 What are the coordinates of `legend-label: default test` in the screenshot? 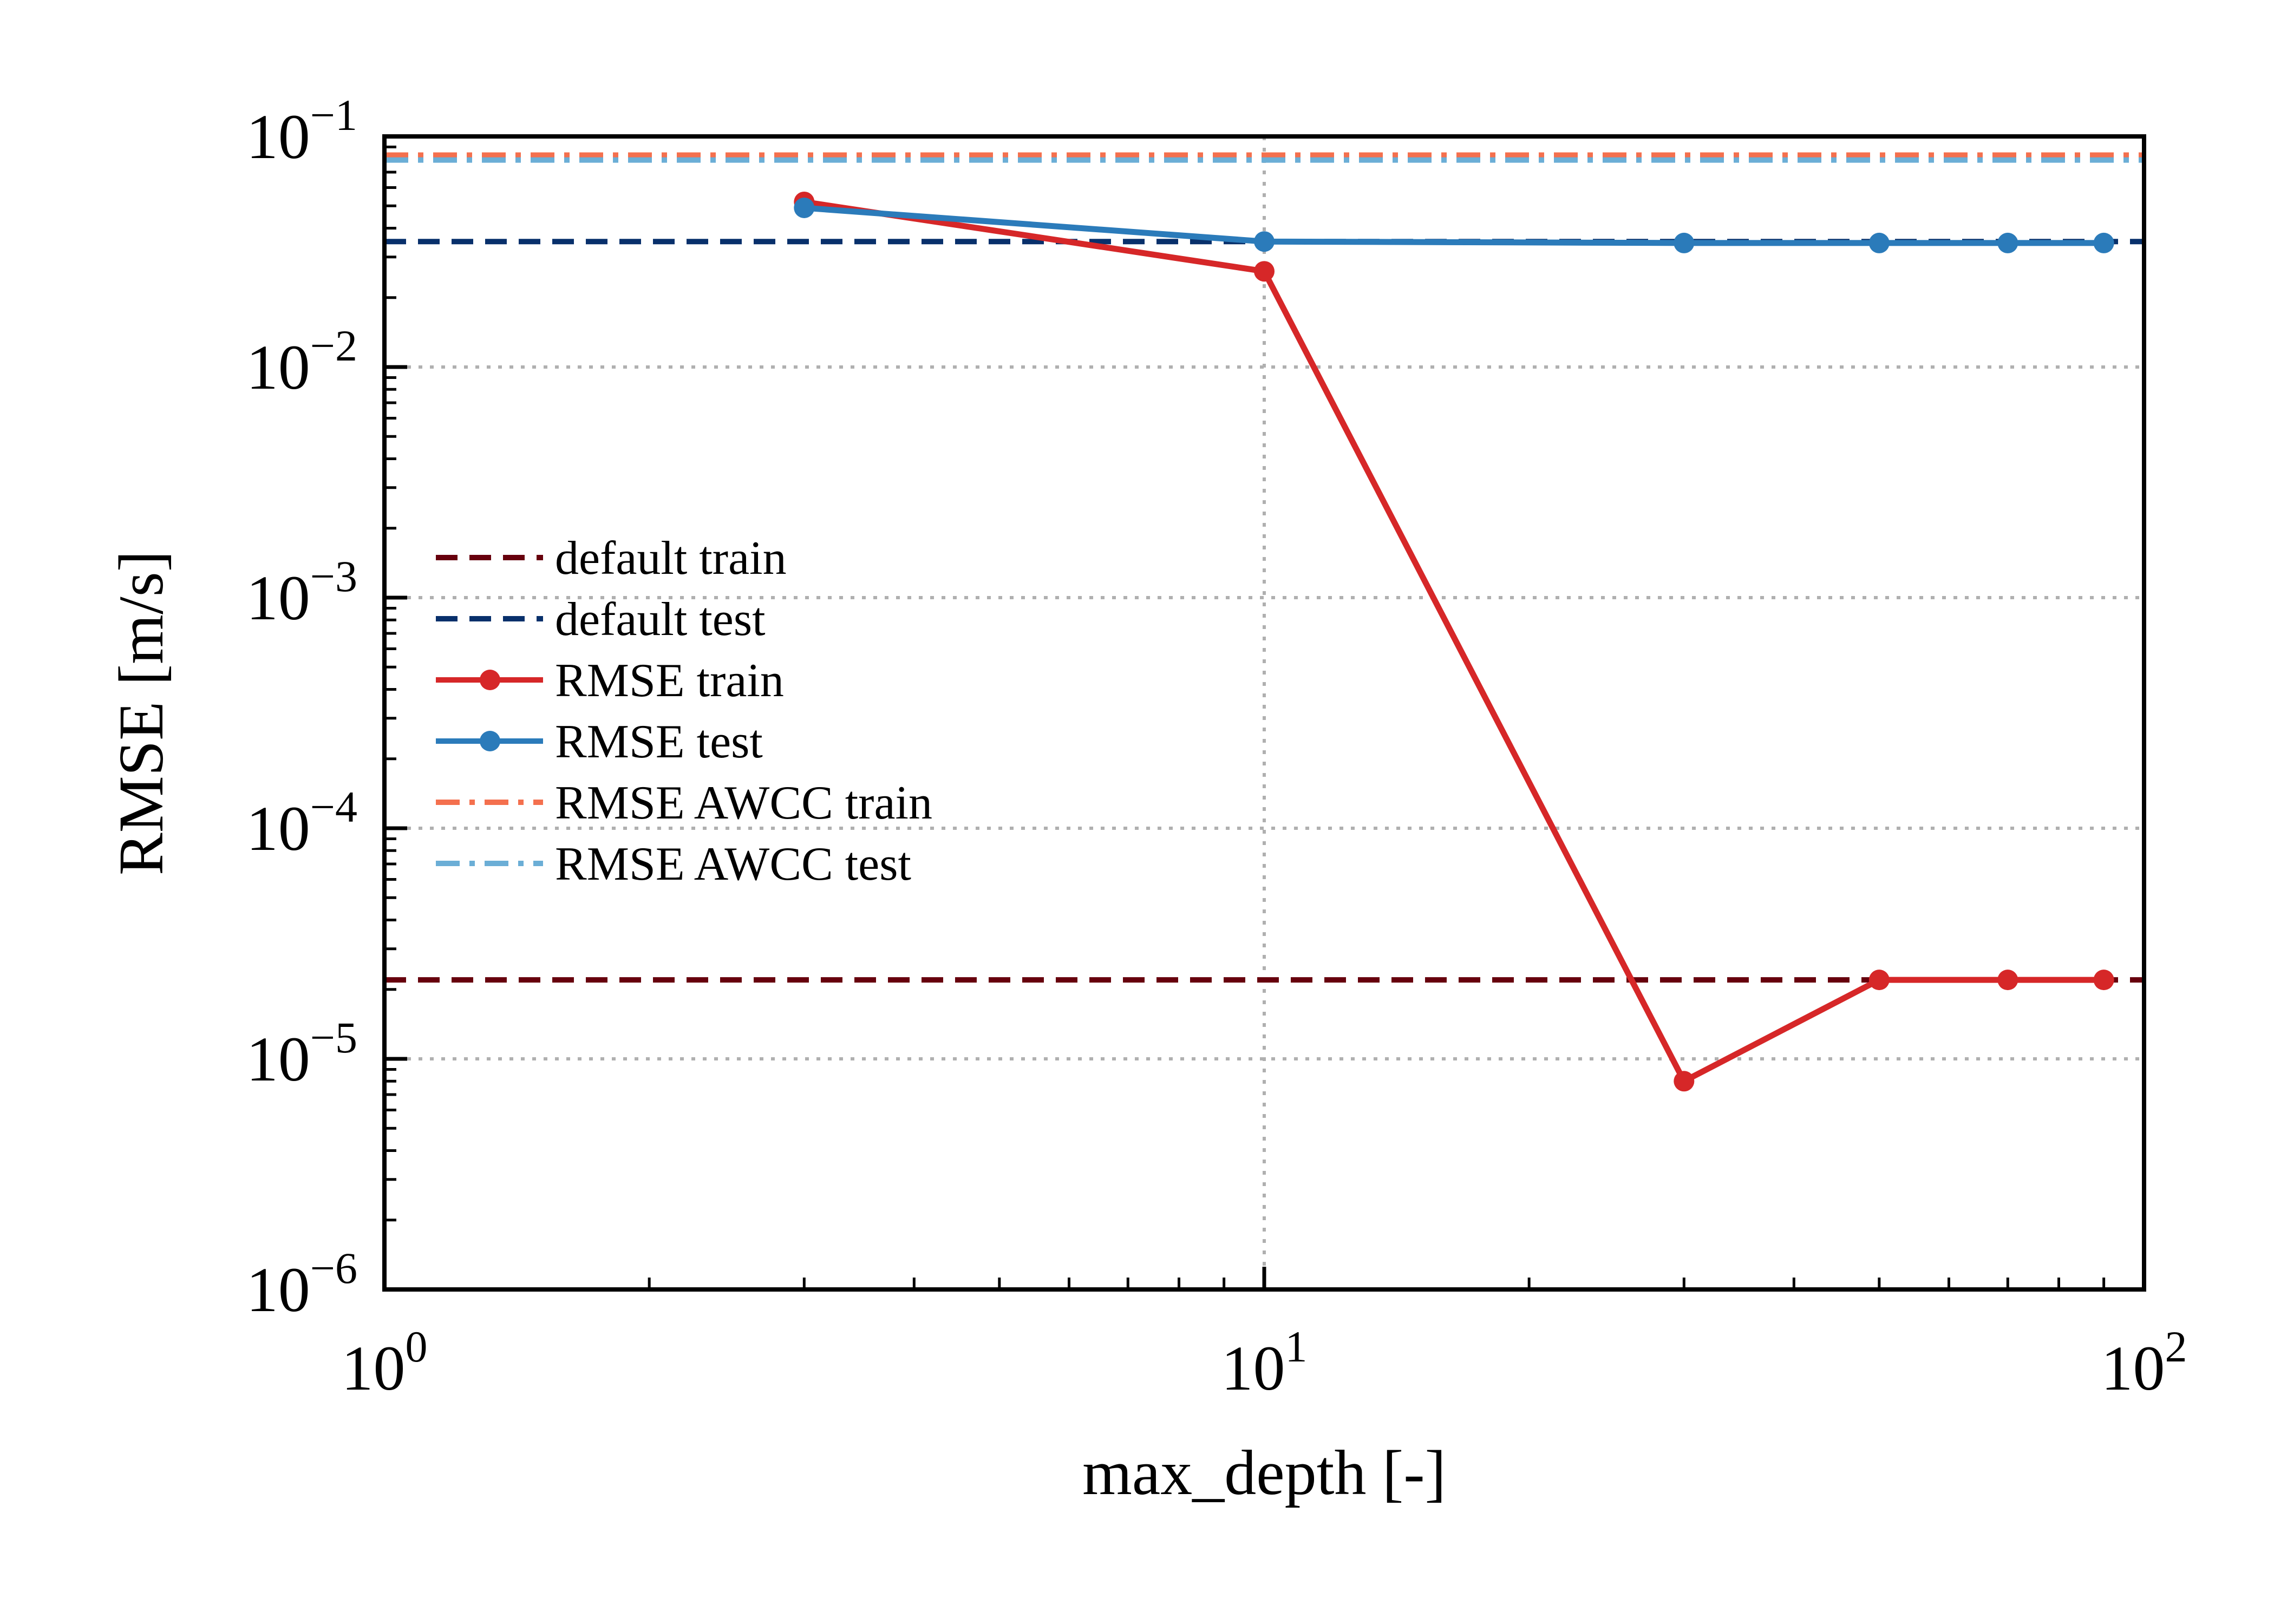 It's located at (661, 619).